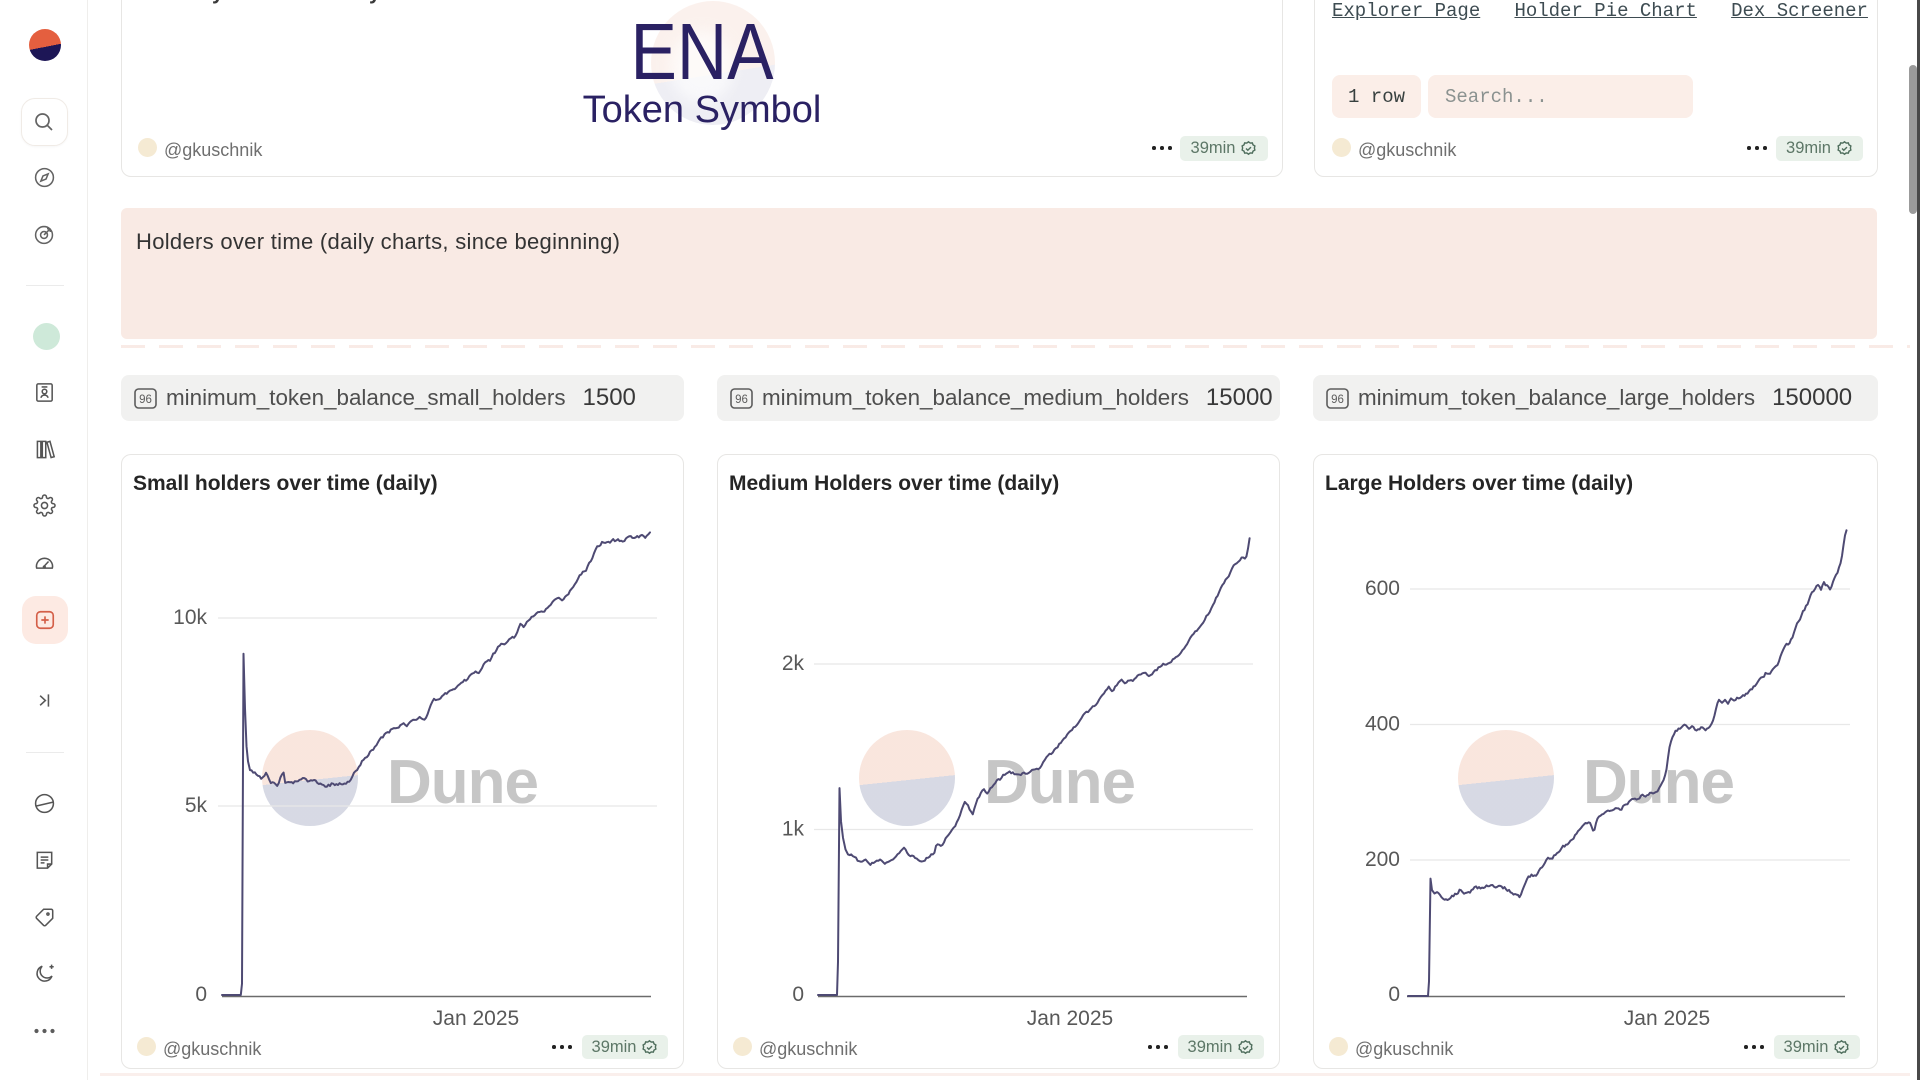  I want to click on svg-text: 10k, so click(190, 617).